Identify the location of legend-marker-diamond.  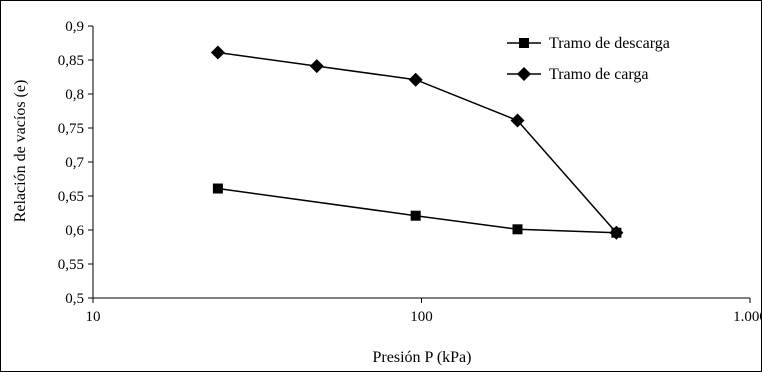
(524, 74).